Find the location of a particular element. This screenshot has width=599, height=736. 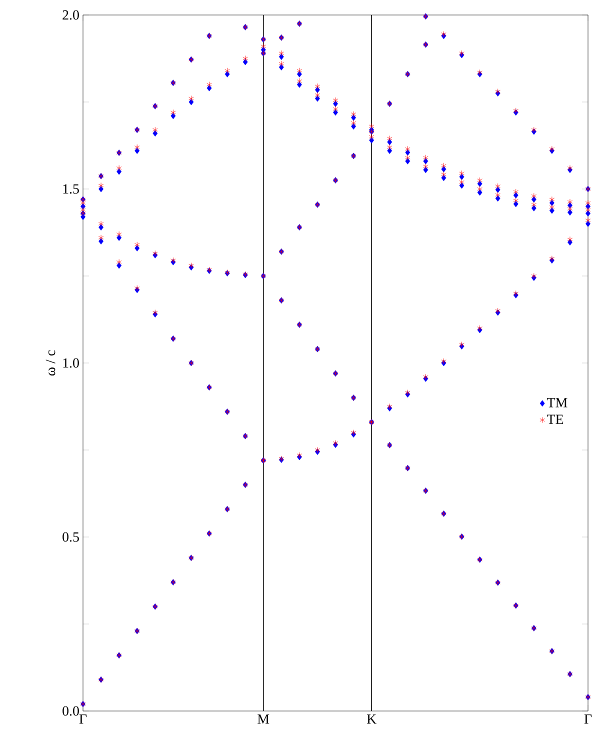

y-tick-label: 1.0 is located at coordinates (71, 363).